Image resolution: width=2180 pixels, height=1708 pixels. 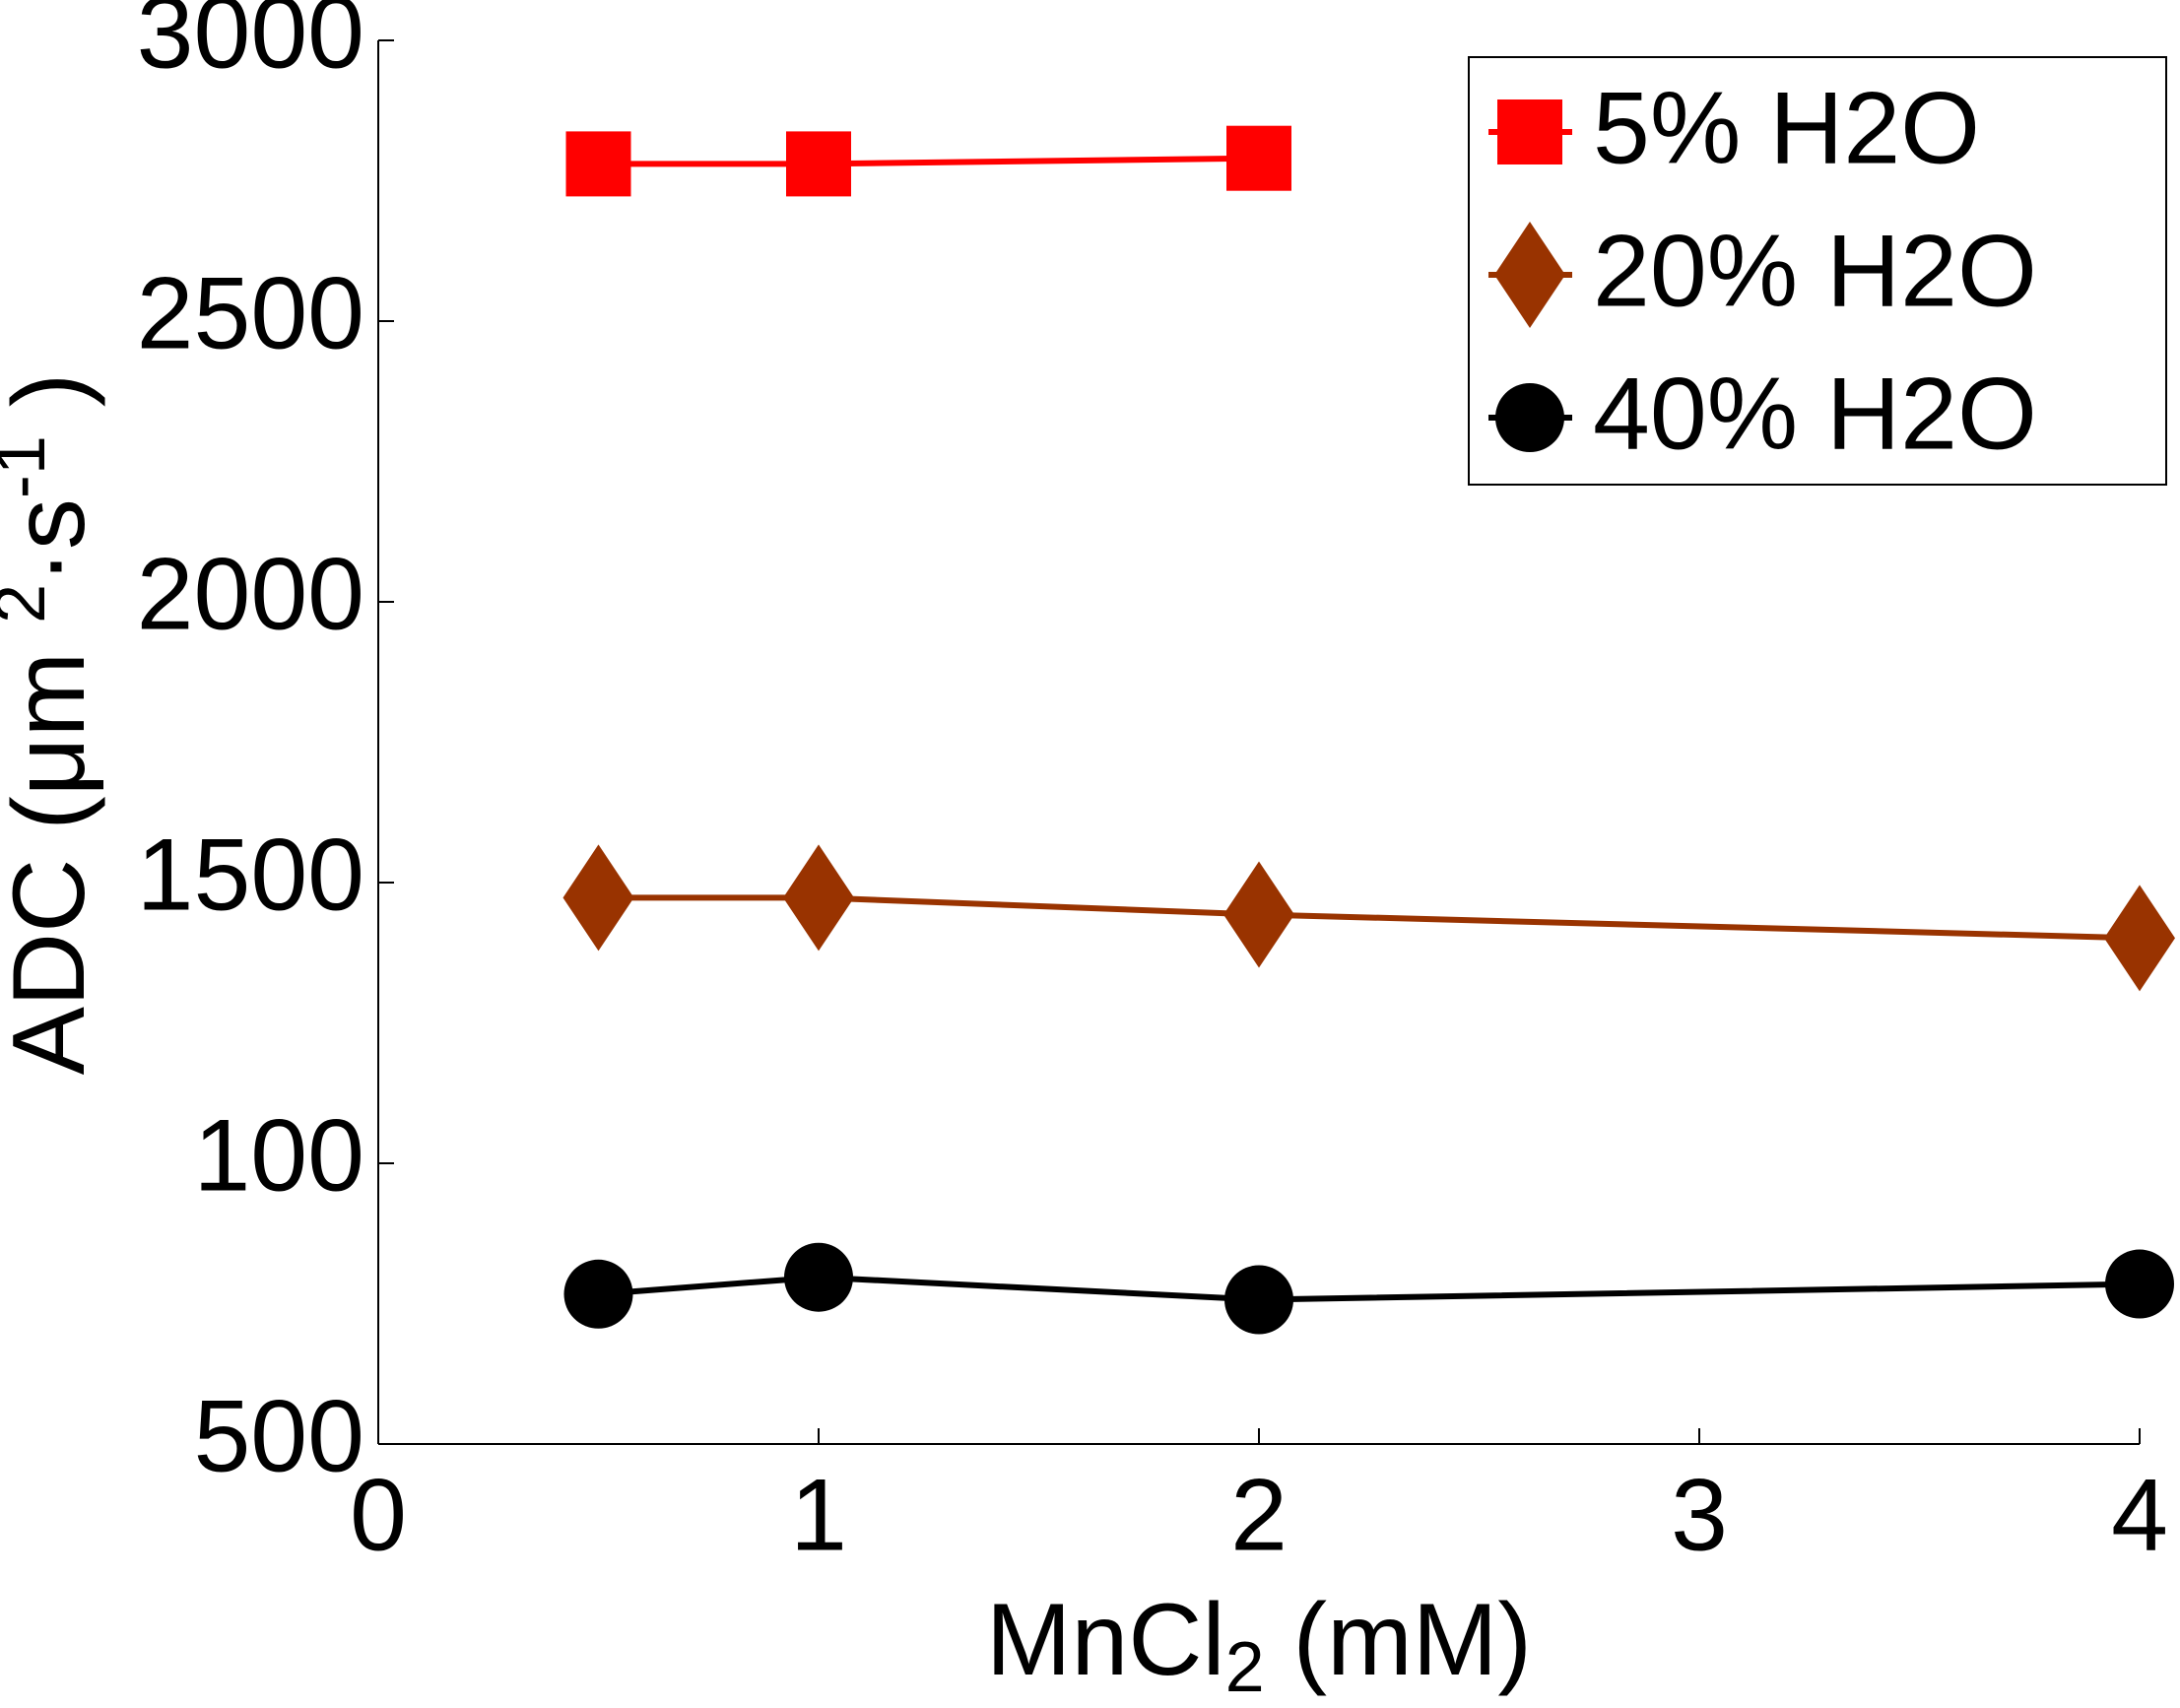 I want to click on y-tick-label: 2000, so click(x=250, y=594).